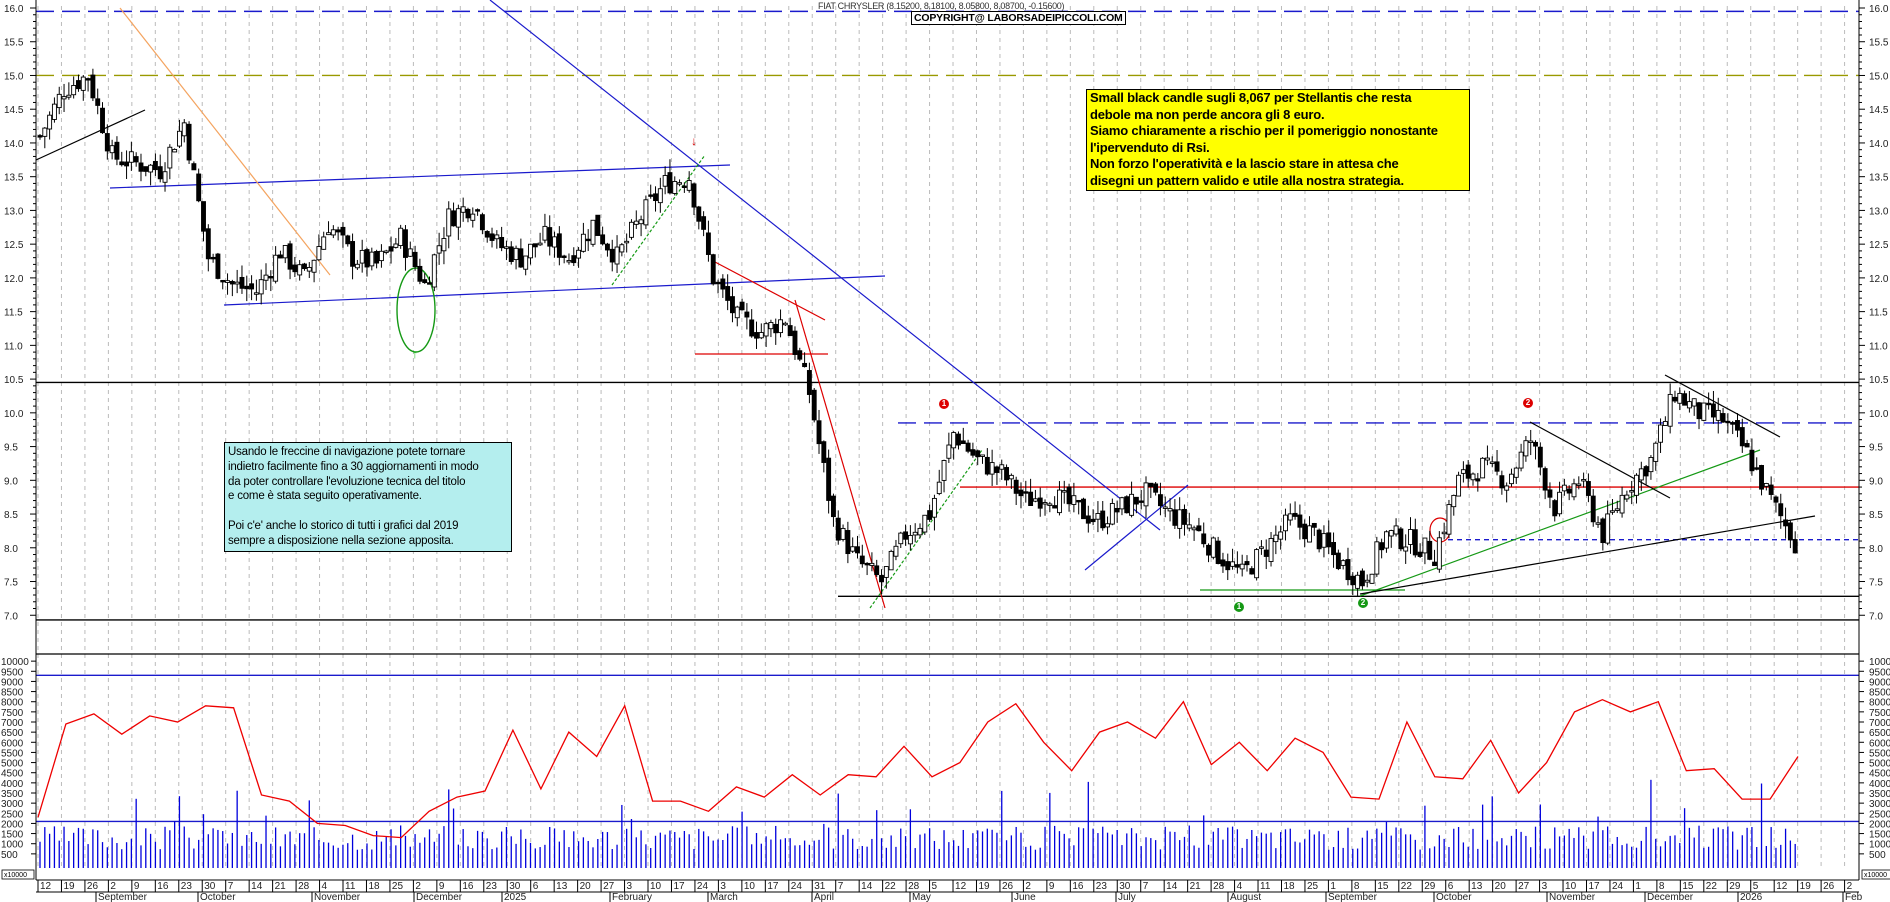 This screenshot has width=1890, height=902. I want to click on month-label: August, so click(1245, 897).